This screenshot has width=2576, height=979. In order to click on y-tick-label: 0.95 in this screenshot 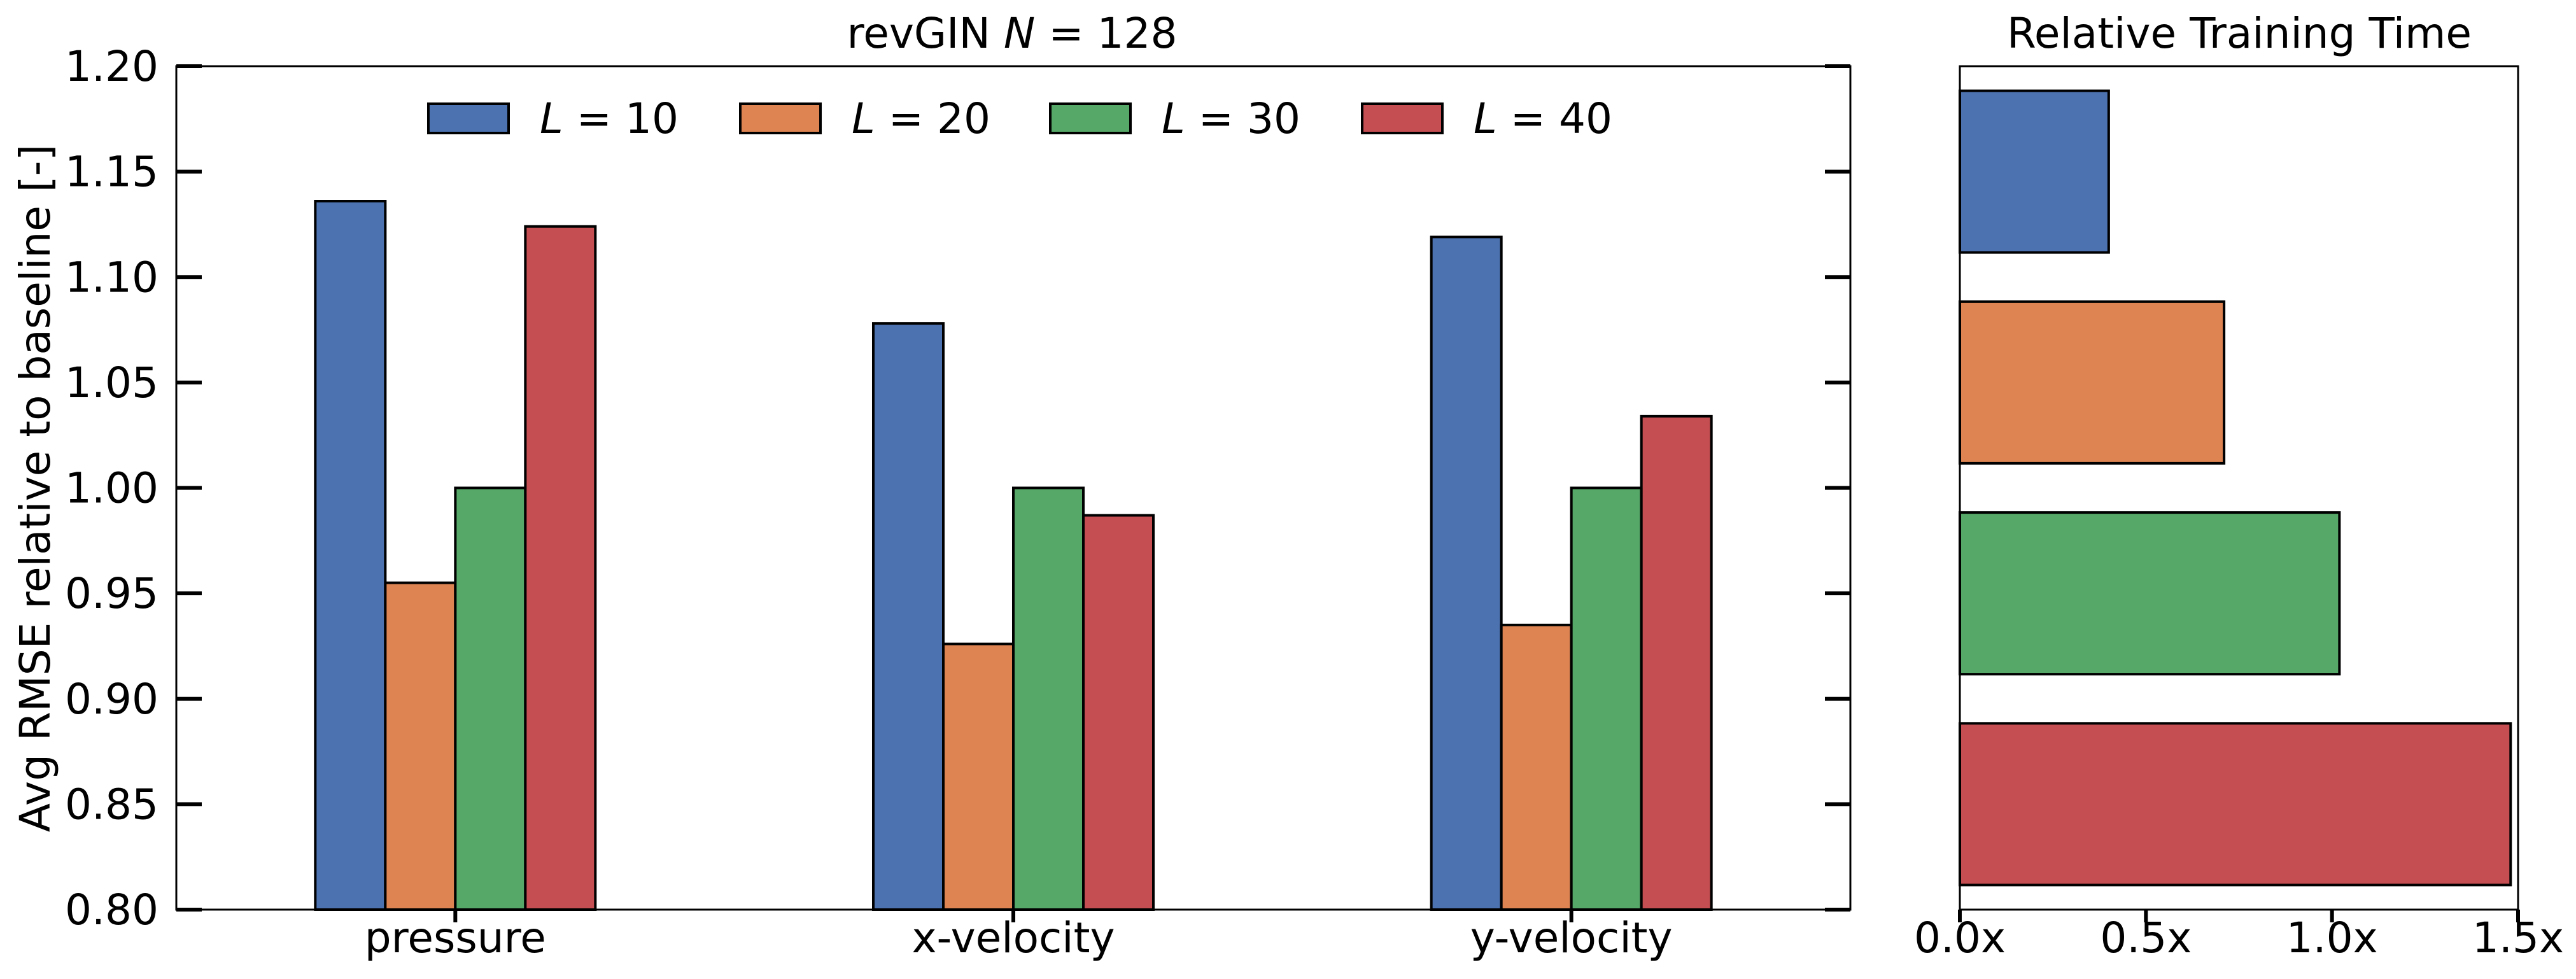, I will do `click(112, 593)`.